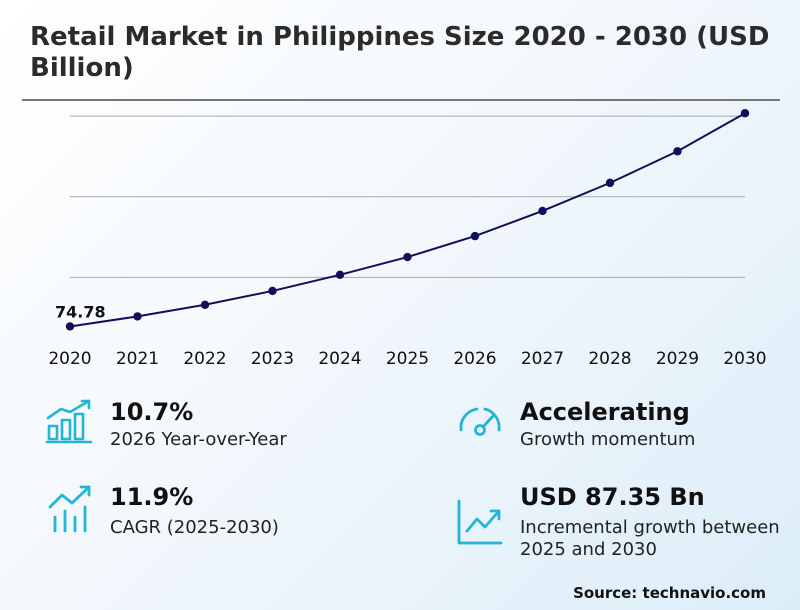 This screenshot has height=610, width=800. What do you see at coordinates (339, 359) in the screenshot?
I see `x-tick-2024: 2024` at bounding box center [339, 359].